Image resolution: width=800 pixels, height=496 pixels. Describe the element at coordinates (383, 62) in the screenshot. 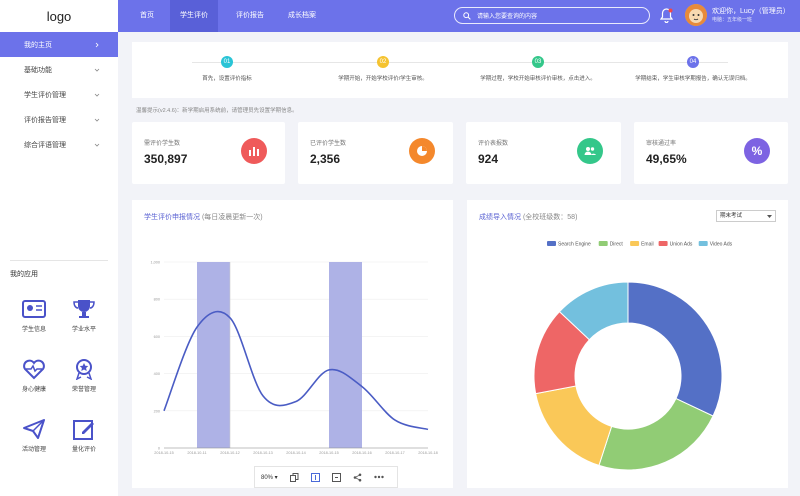

I see `step-number: 02` at that location.